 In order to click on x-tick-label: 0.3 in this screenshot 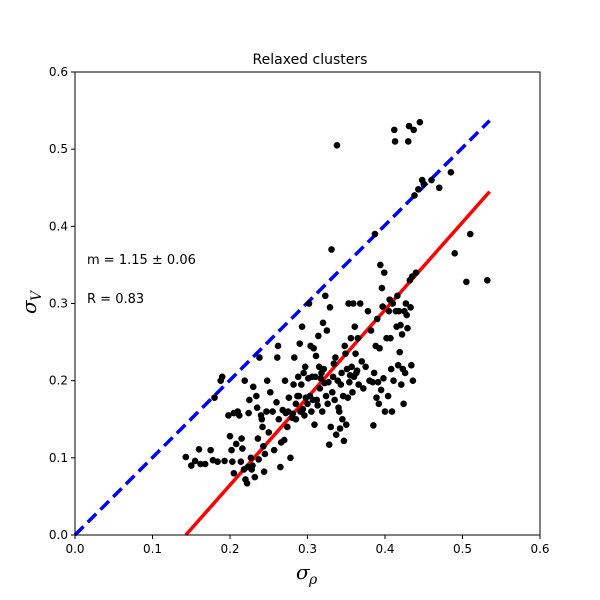, I will do `click(307, 549)`.